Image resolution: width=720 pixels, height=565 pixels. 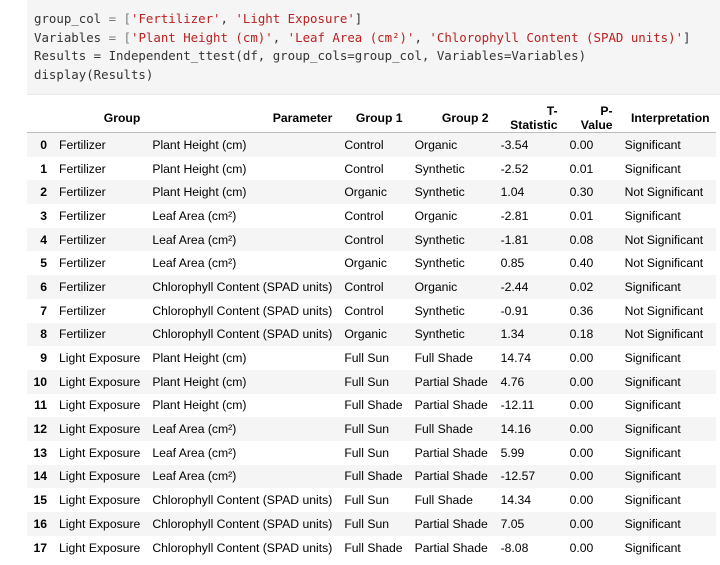 I want to click on t-statistic-cell: 1.34, so click(x=529, y=334).